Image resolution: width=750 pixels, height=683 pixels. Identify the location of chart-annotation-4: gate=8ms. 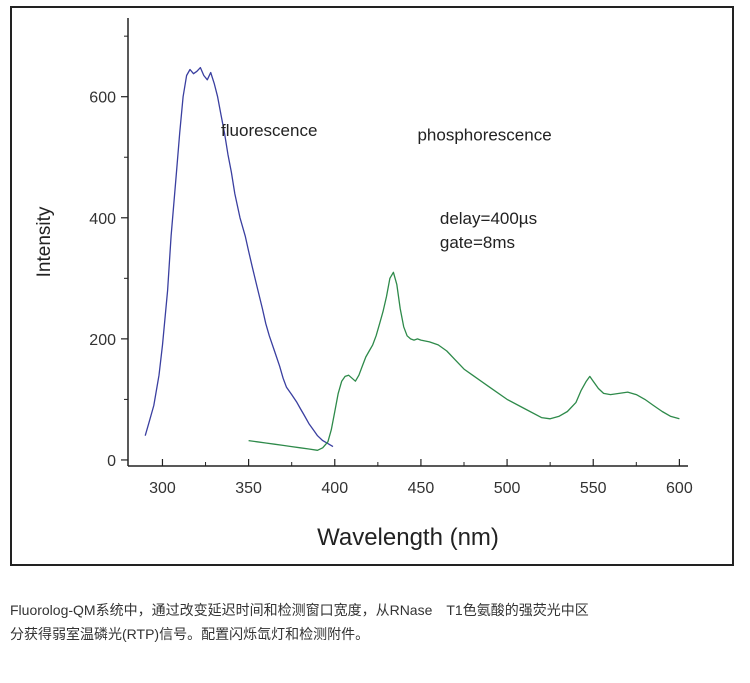
(477, 242).